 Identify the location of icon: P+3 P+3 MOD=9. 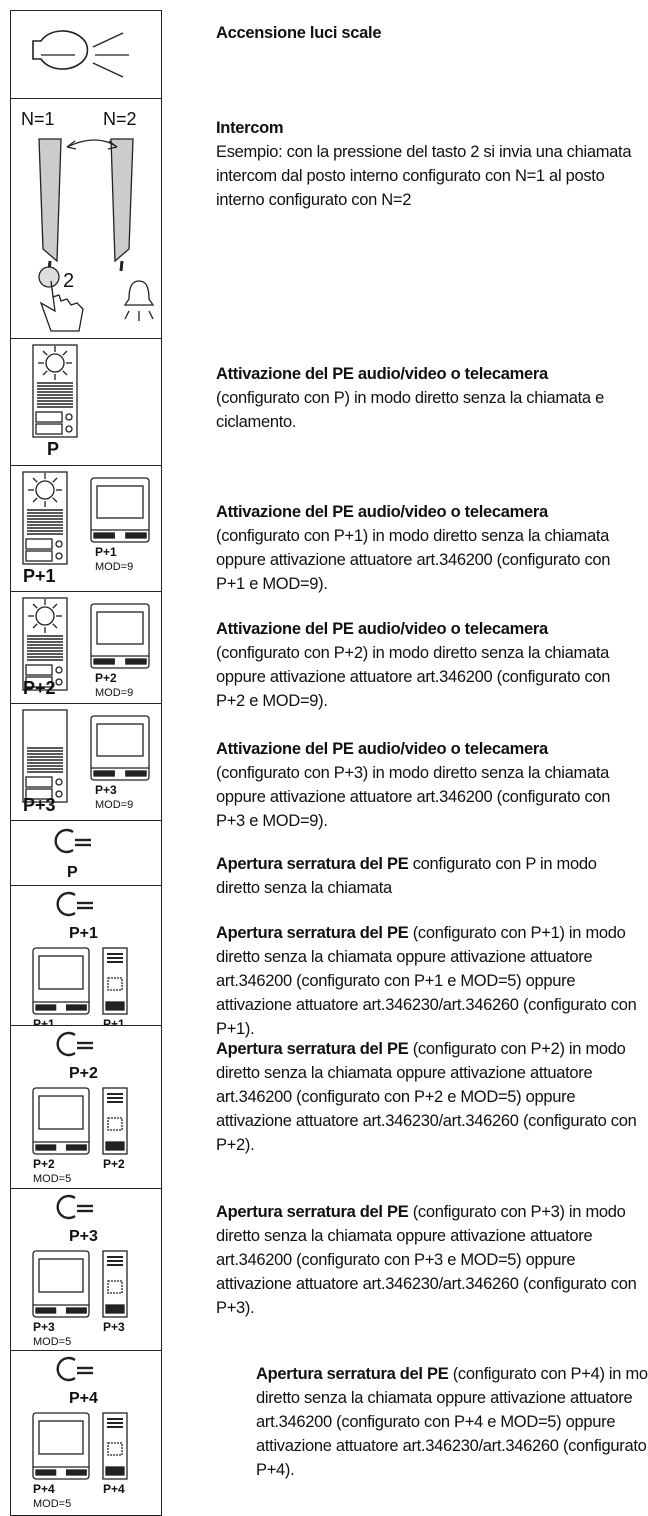
(86, 762).